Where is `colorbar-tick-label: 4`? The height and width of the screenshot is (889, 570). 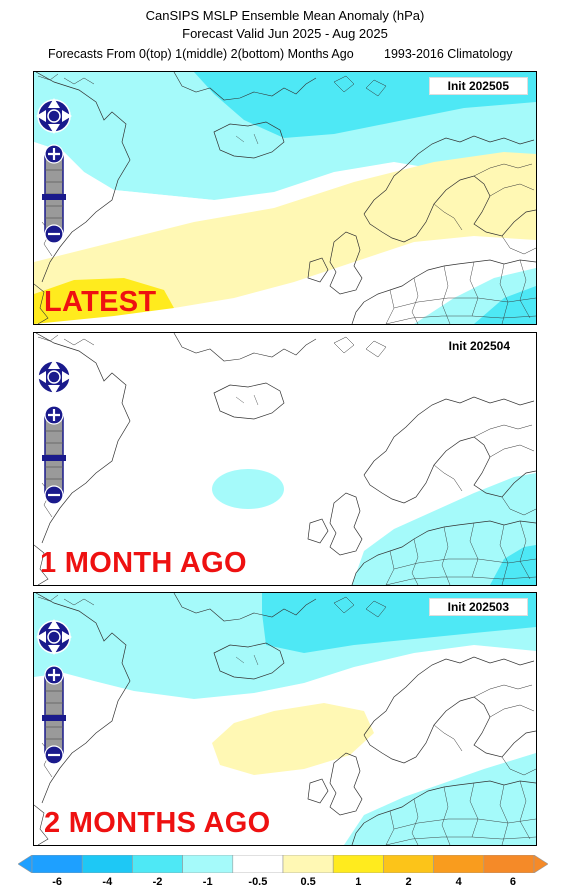
colorbar-tick-label: 4 is located at coordinates (458, 882).